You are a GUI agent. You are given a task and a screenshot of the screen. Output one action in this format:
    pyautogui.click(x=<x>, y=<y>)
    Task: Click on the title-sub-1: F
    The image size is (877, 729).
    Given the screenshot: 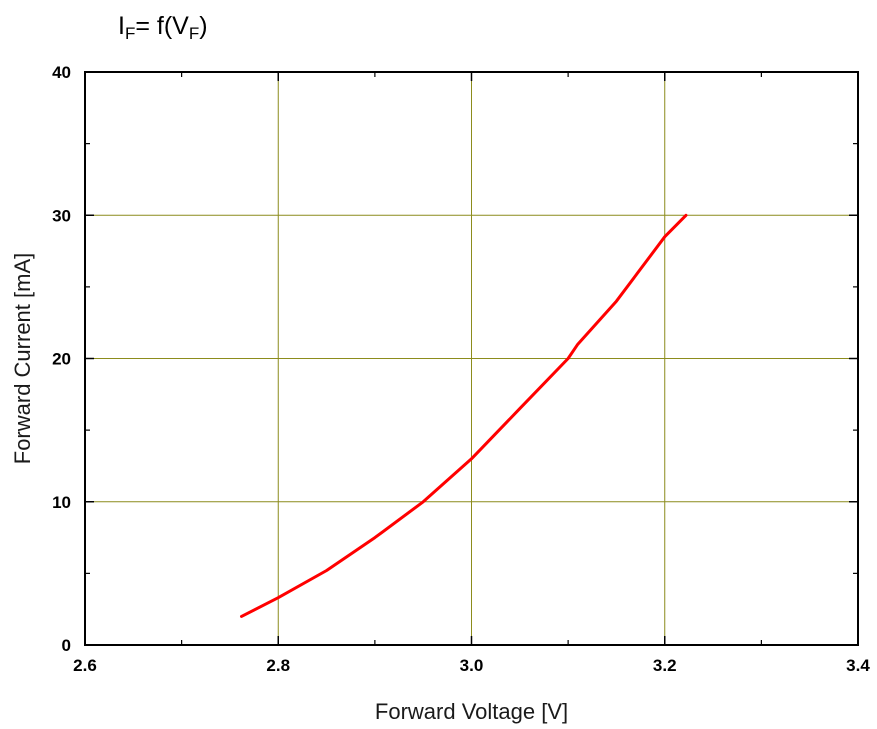 What is the action you would take?
    pyautogui.click(x=130, y=33)
    